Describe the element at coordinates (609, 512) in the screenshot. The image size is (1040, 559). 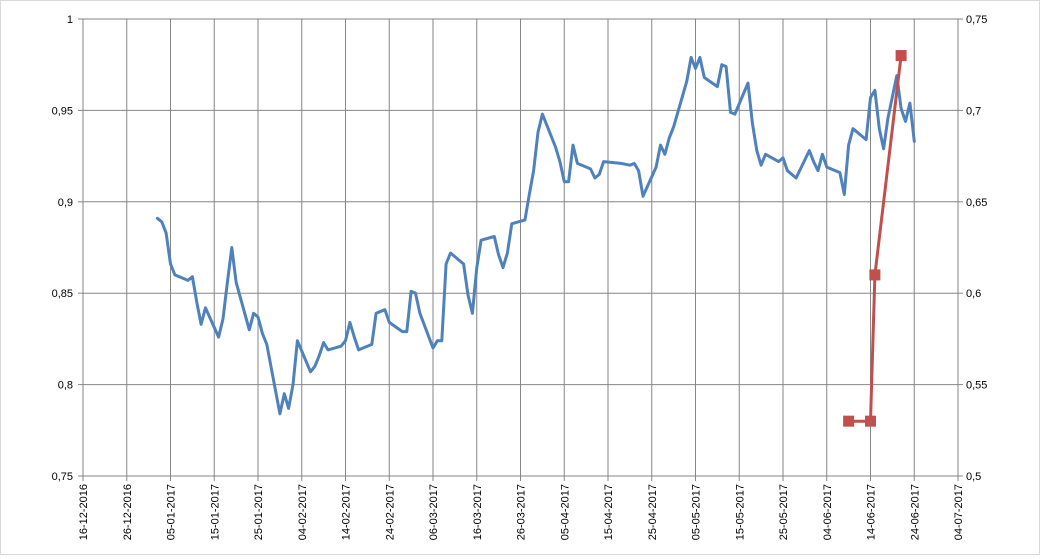
I see `x-tick-label: 15-04-2017` at that location.